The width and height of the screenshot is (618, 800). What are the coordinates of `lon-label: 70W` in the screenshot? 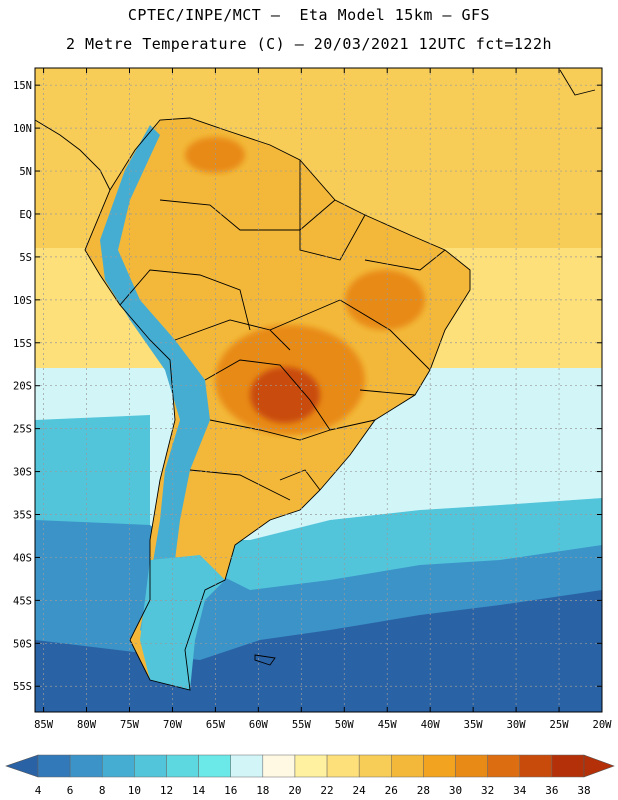 It's located at (173, 725).